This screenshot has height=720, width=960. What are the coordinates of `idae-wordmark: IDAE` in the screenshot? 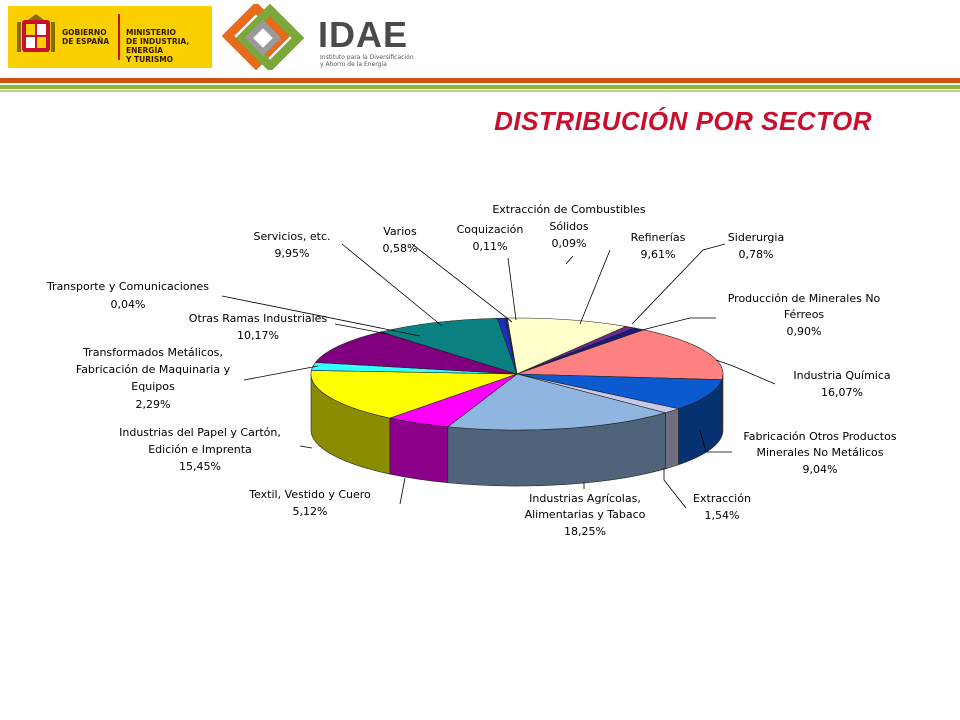 It's located at (363, 34).